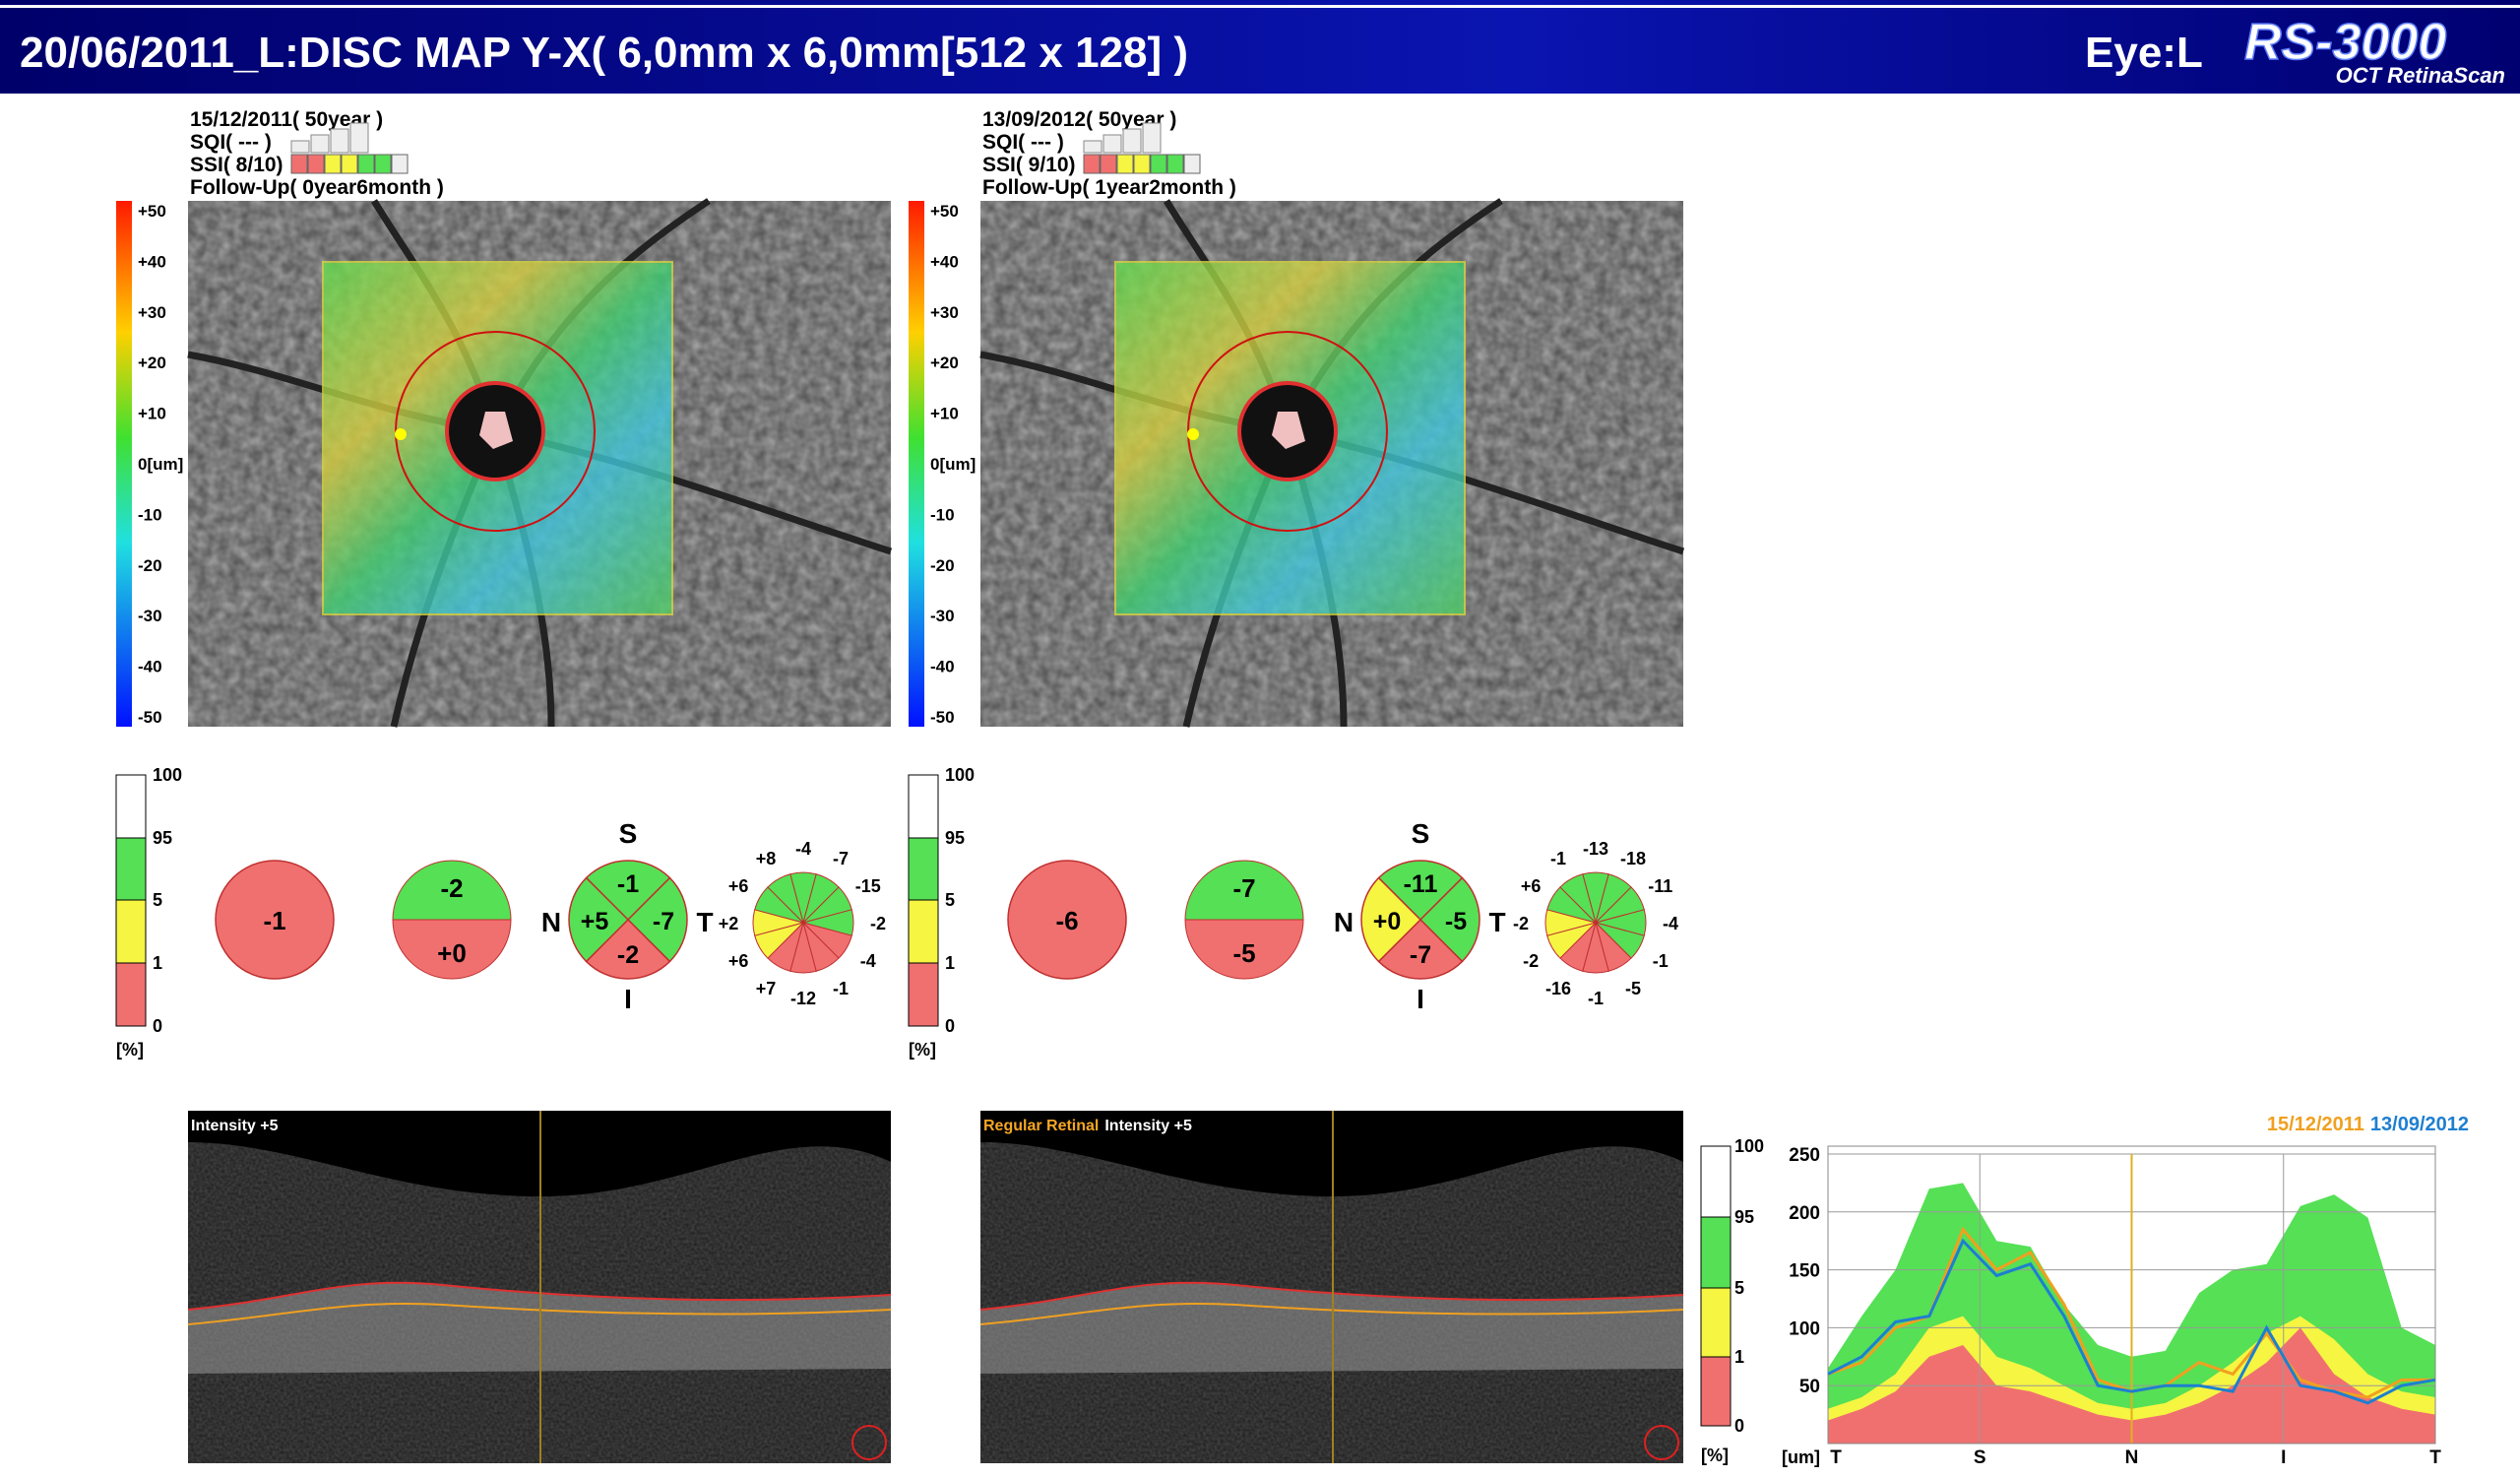 Image resolution: width=2520 pixels, height=1478 pixels. I want to click on plot-frame, so click(2131, 1295).